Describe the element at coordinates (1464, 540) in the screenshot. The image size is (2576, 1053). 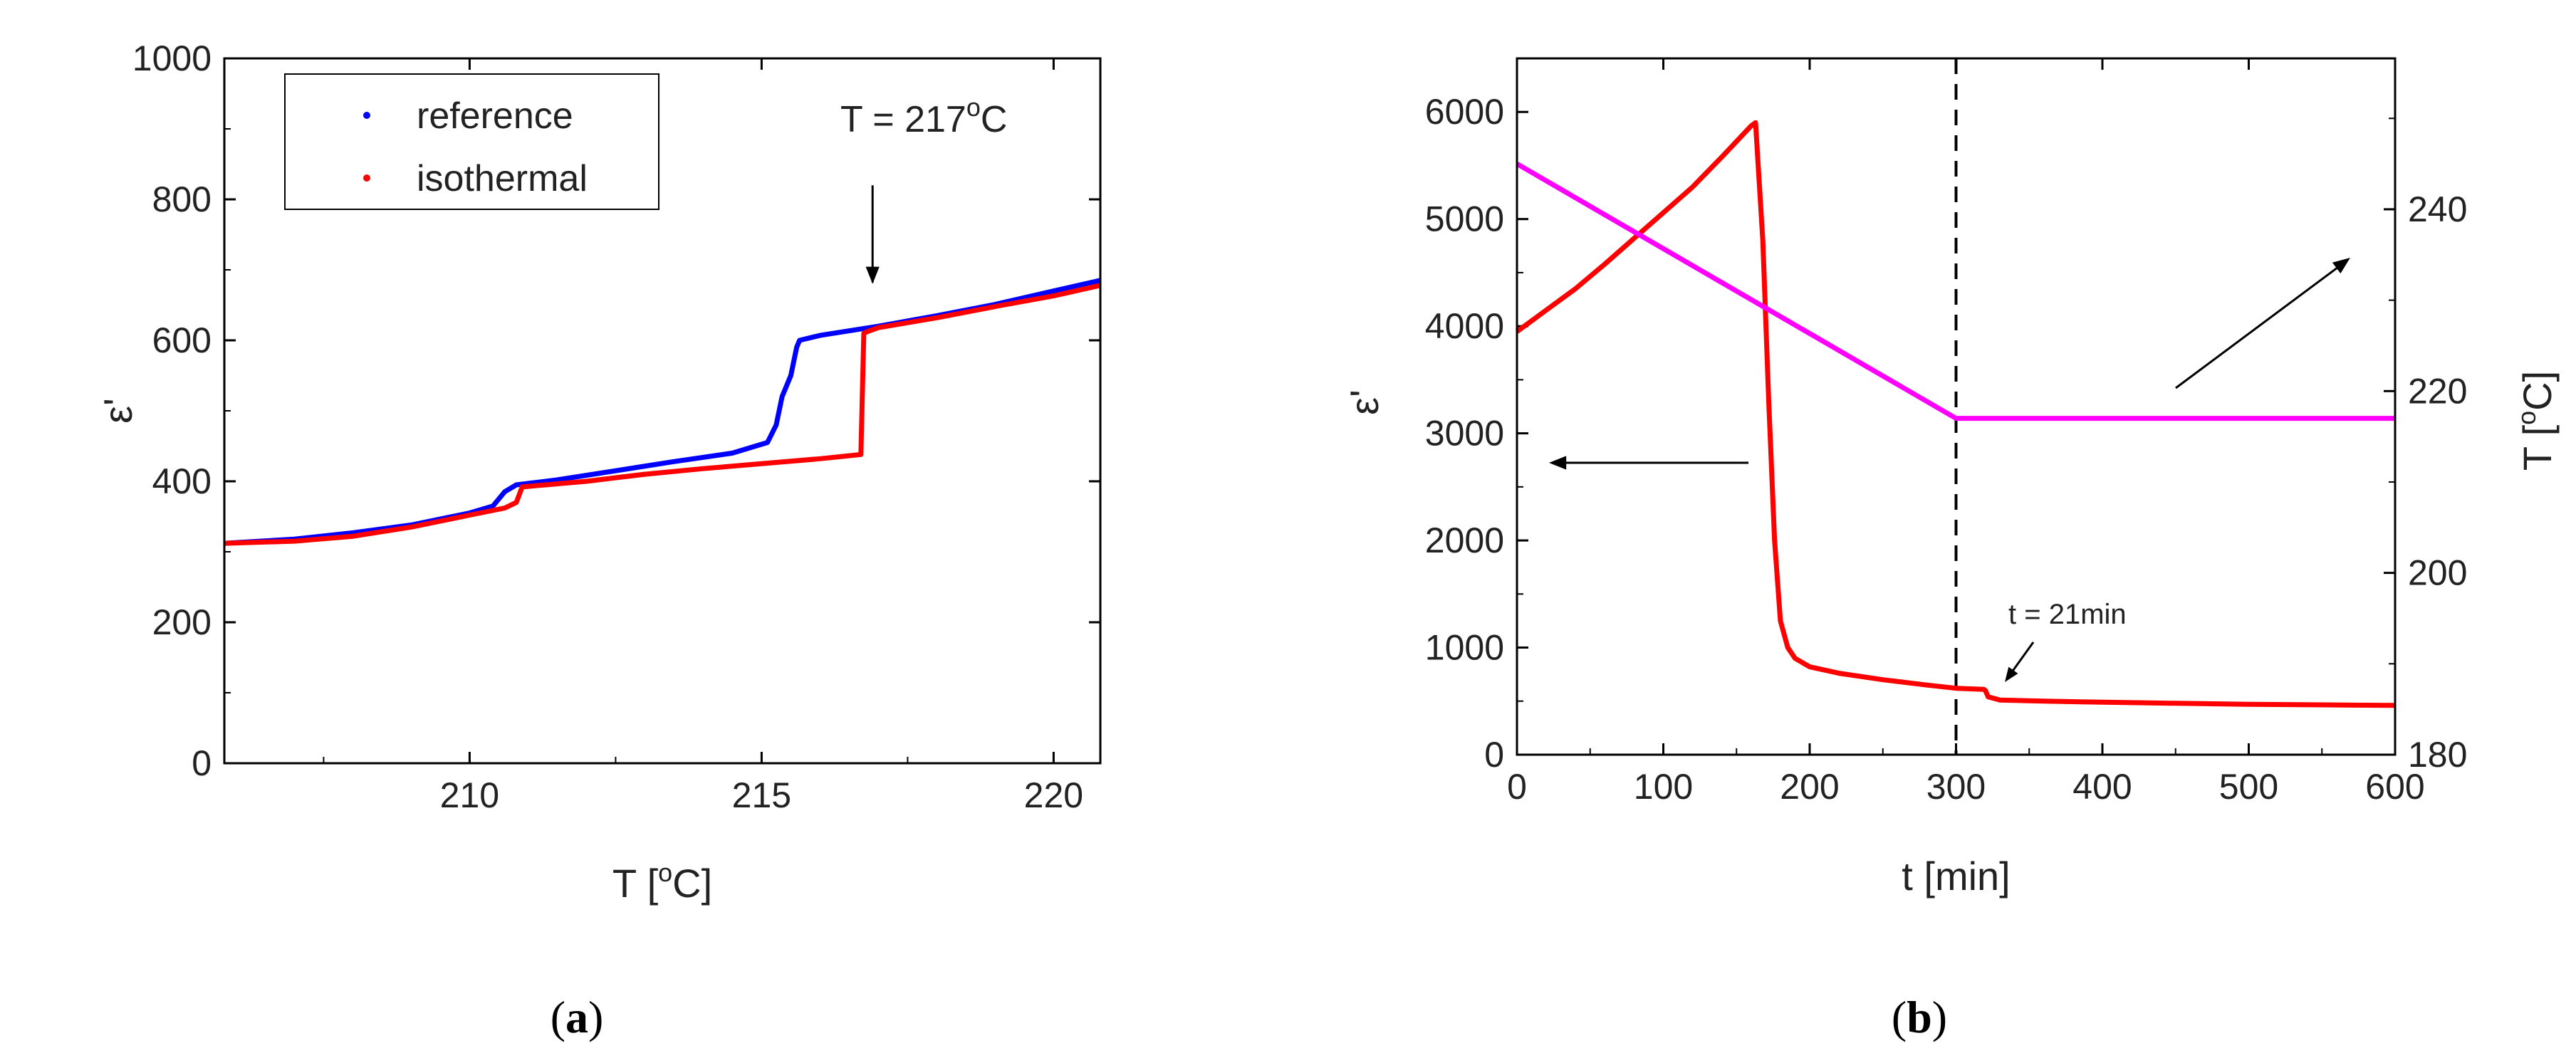
I see `y-tick-label: 2000` at that location.